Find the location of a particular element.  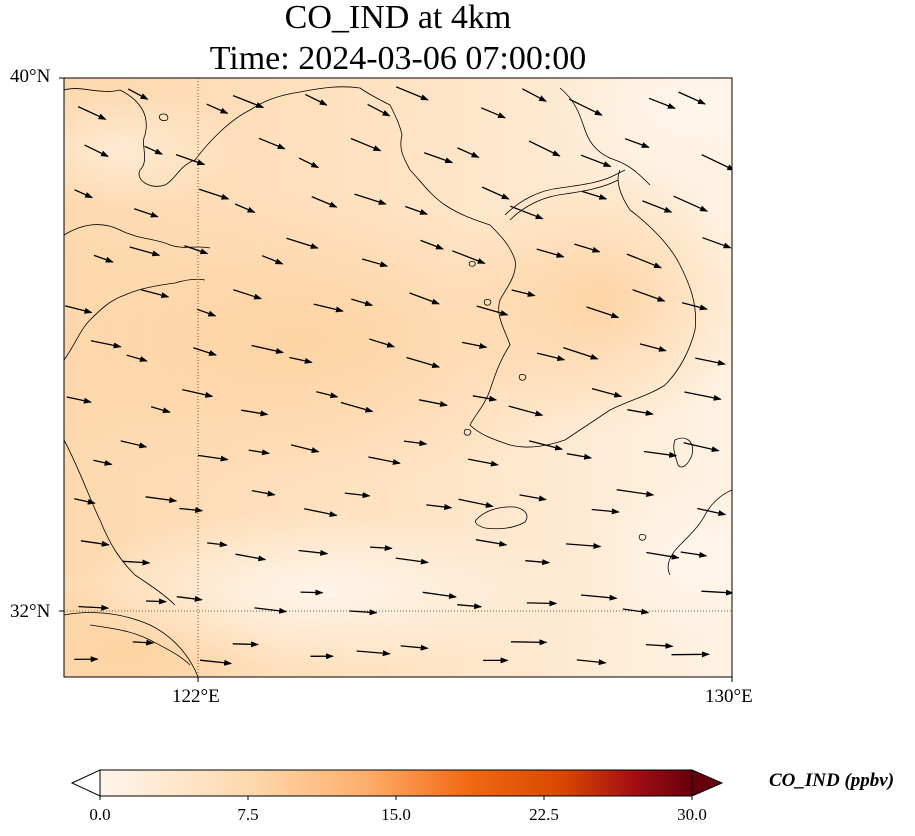

colorbar-title: CO_IND (ppbv) is located at coordinates (832, 780).